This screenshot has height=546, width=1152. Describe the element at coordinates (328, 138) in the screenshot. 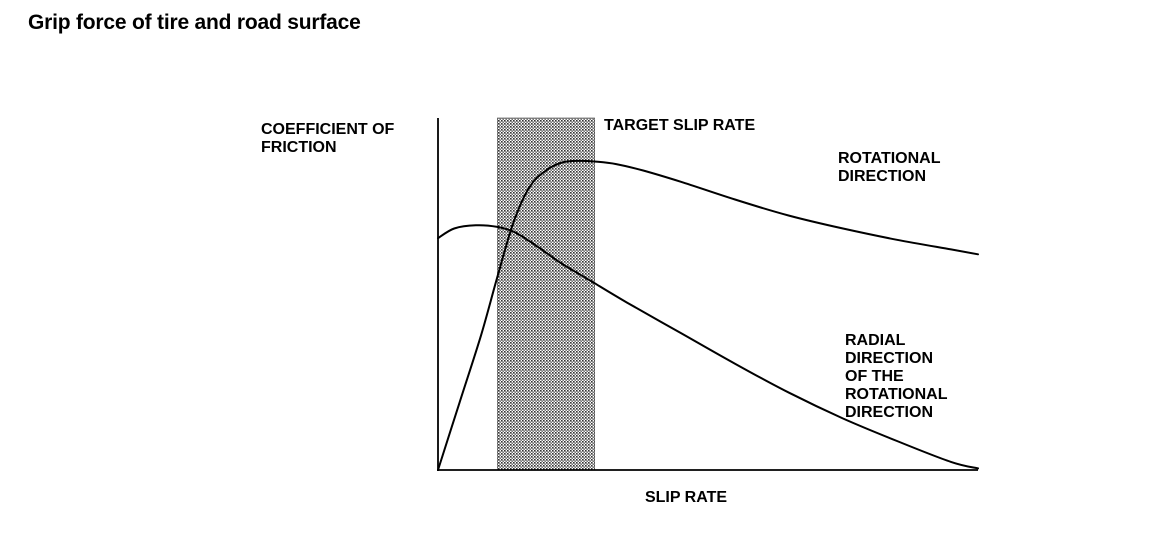

I see `y-axis-label: COEFFICIENT OF FRICTION` at that location.